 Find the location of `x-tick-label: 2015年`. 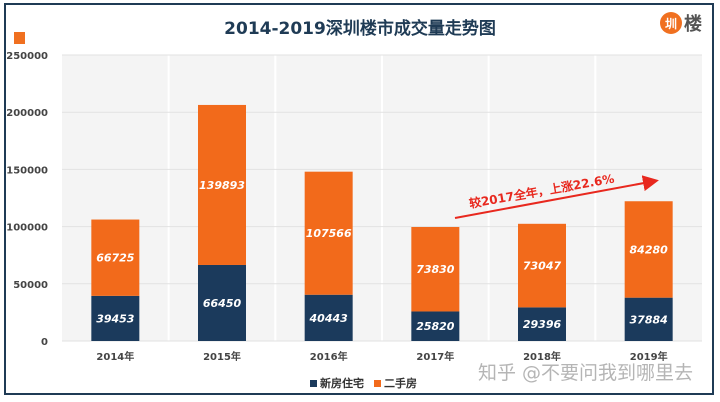

x-tick-label: 2015年 is located at coordinates (222, 356).